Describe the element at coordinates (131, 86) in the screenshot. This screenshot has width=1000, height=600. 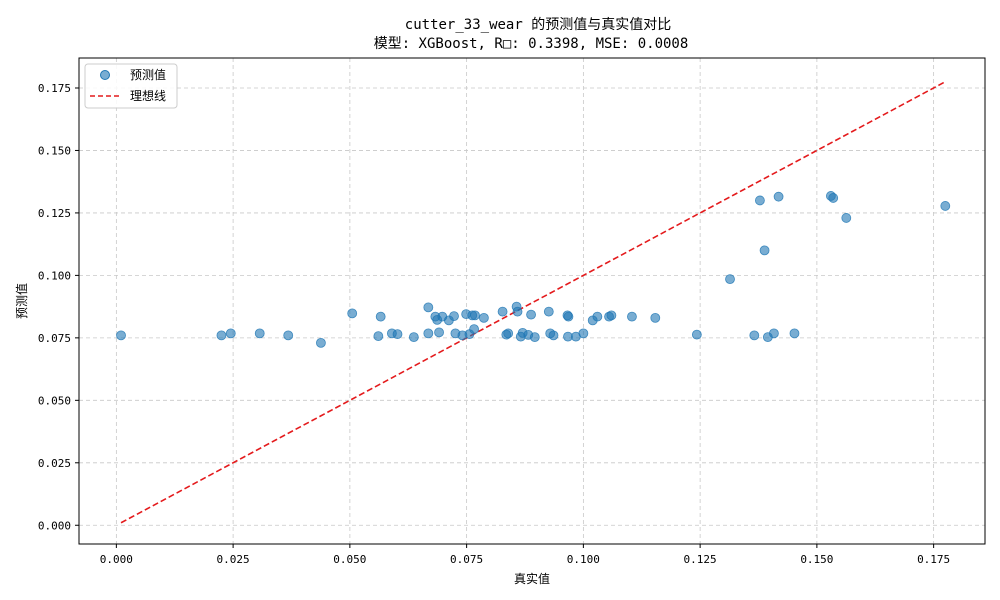
I see `legend: 预测值 理想线` at that location.